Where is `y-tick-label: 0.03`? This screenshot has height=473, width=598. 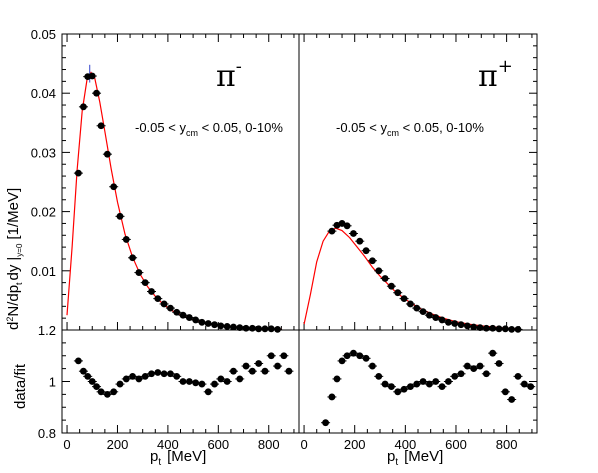 y-tick-label: 0.03 is located at coordinates (43, 152).